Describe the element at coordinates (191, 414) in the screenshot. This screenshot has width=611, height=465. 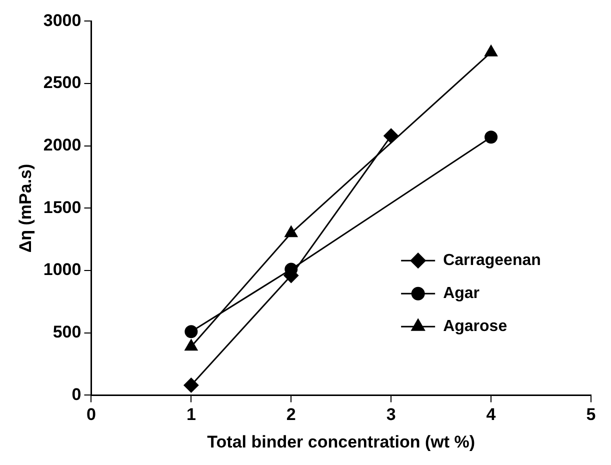
I see `x-tick-label: 1` at that location.